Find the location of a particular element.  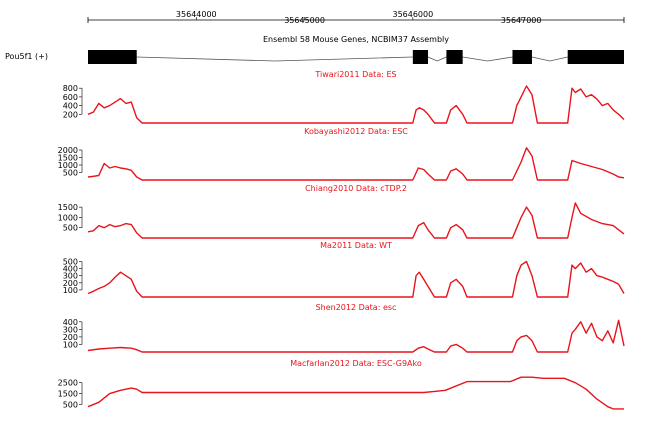

coverage-track: Macfarlan2012 Data: ESC-G9Ako 500 1500 2500 is located at coordinates (341, 384).